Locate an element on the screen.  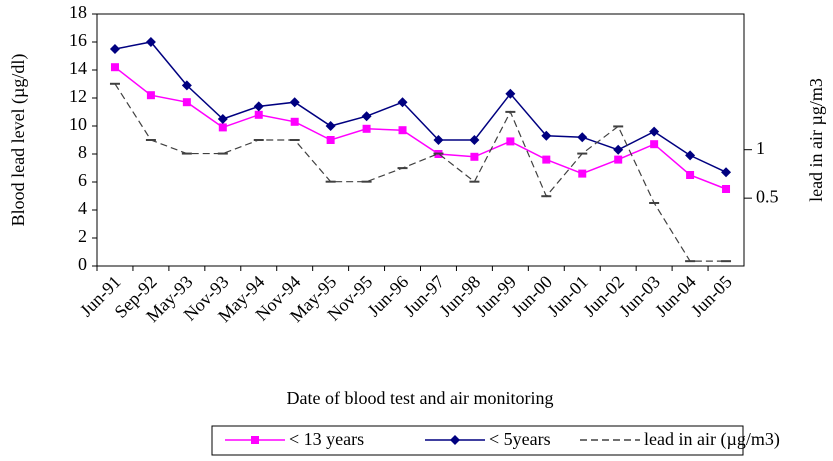
legend-label: < 13 years is located at coordinates (326, 439).